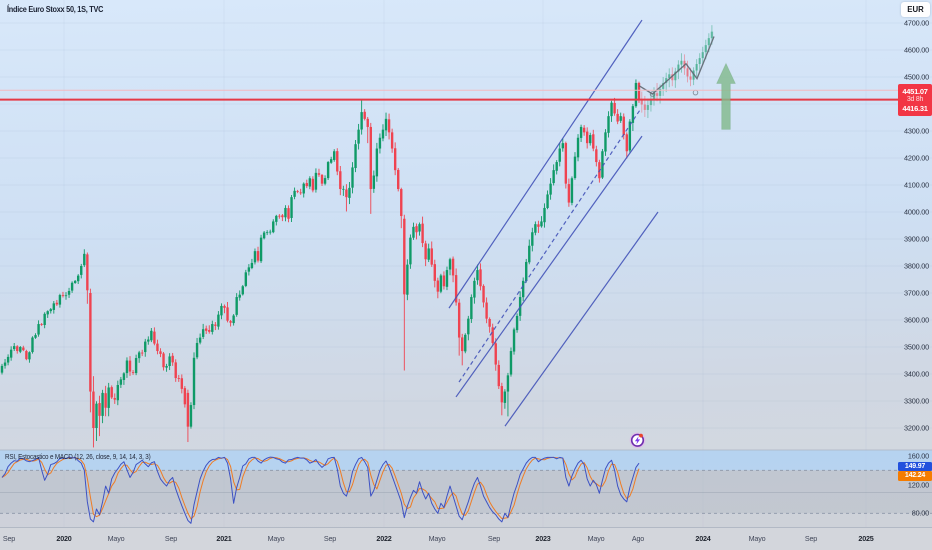  What do you see at coordinates (224, 538) in the screenshot?
I see `time-axis-label: 2021` at bounding box center [224, 538].